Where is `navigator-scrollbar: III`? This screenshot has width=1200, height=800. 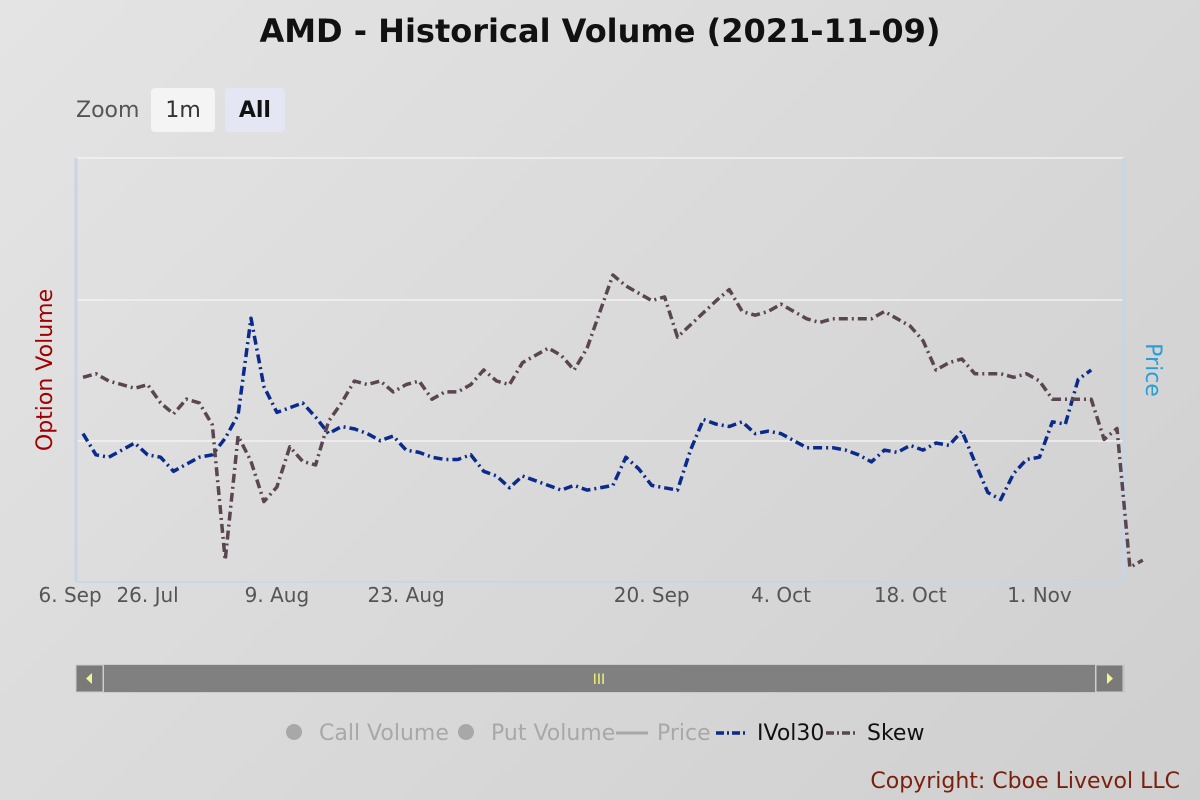
navigator-scrollbar: III is located at coordinates (600, 678).